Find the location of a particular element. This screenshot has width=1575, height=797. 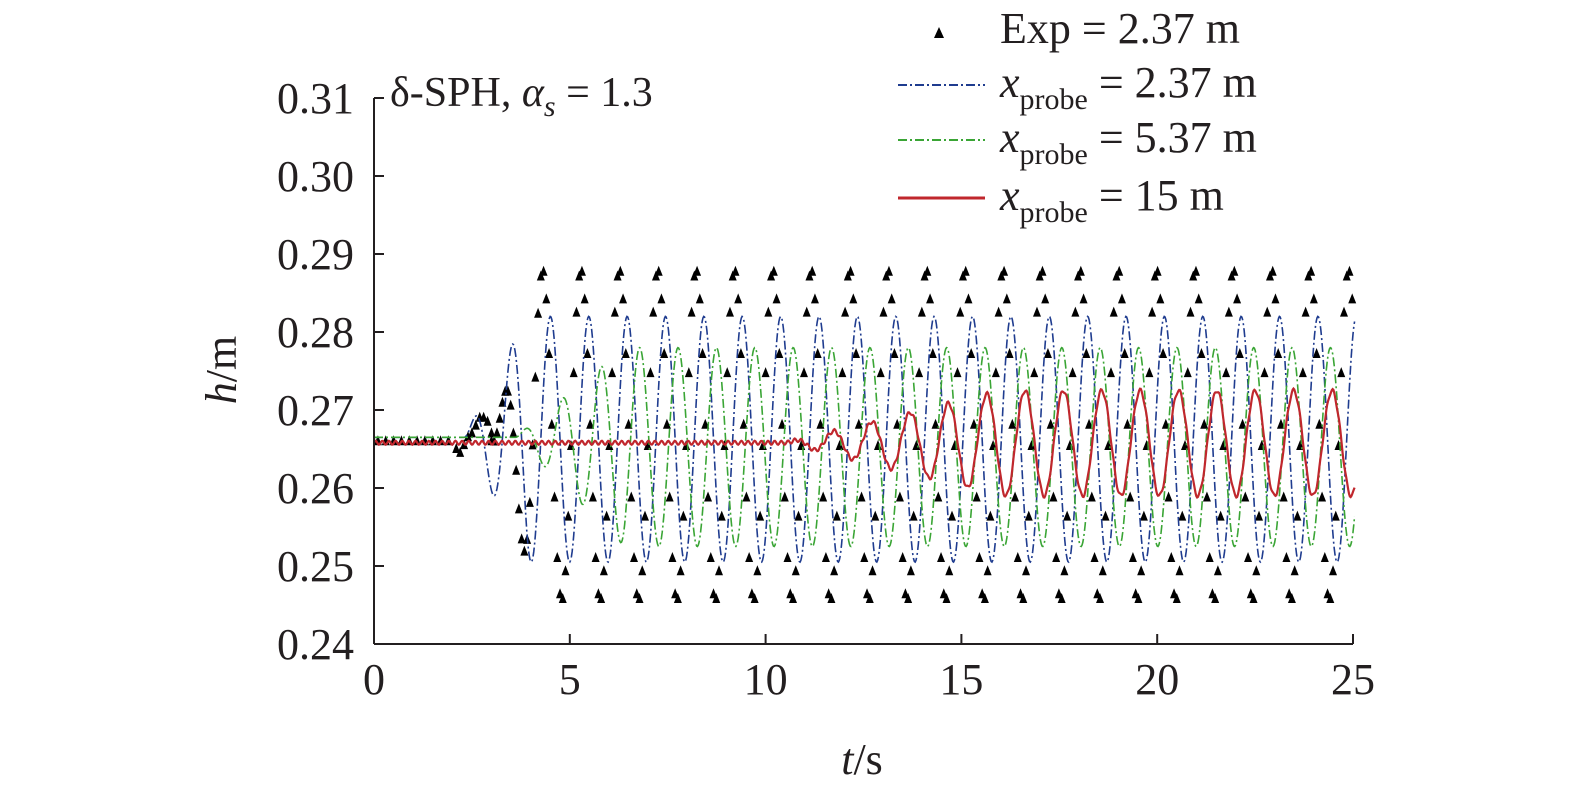

x-axis-var: t is located at coordinates (848, 759).